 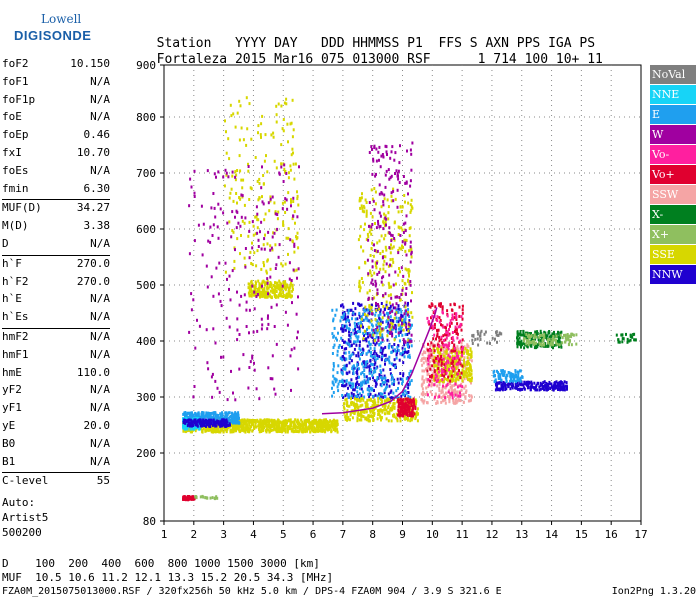 I want to click on param-label: B0, so click(x=9, y=443).